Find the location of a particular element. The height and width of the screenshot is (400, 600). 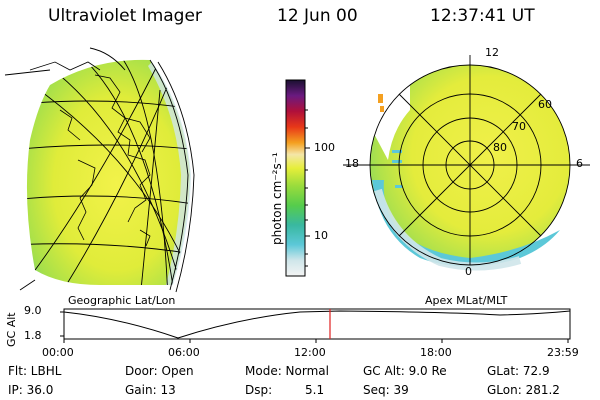

colorbar-tick-100: 100 is located at coordinates (324, 147).